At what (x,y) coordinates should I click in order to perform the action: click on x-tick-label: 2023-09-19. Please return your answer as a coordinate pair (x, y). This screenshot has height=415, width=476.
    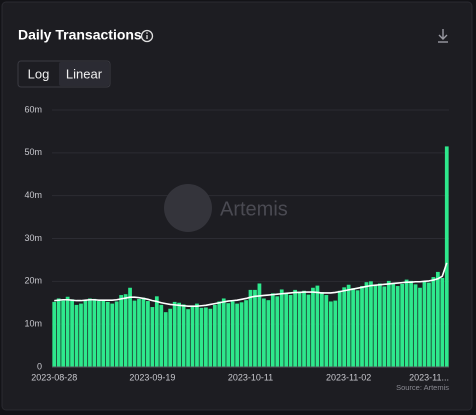
    Looking at the image, I should click on (152, 377).